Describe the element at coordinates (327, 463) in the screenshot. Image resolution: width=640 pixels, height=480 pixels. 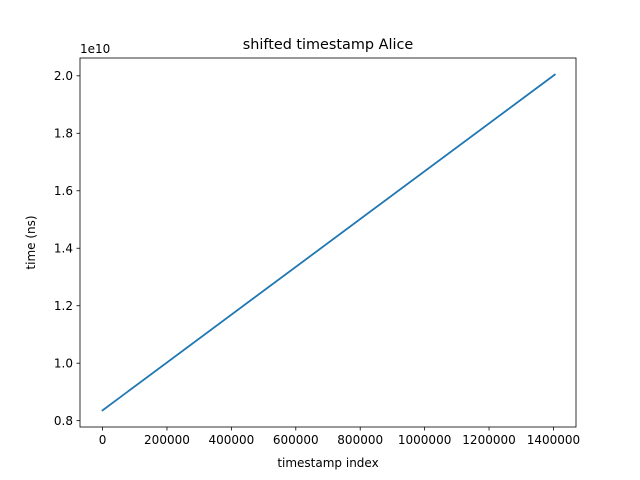
I see `x-axis-label: timestamp index` at that location.